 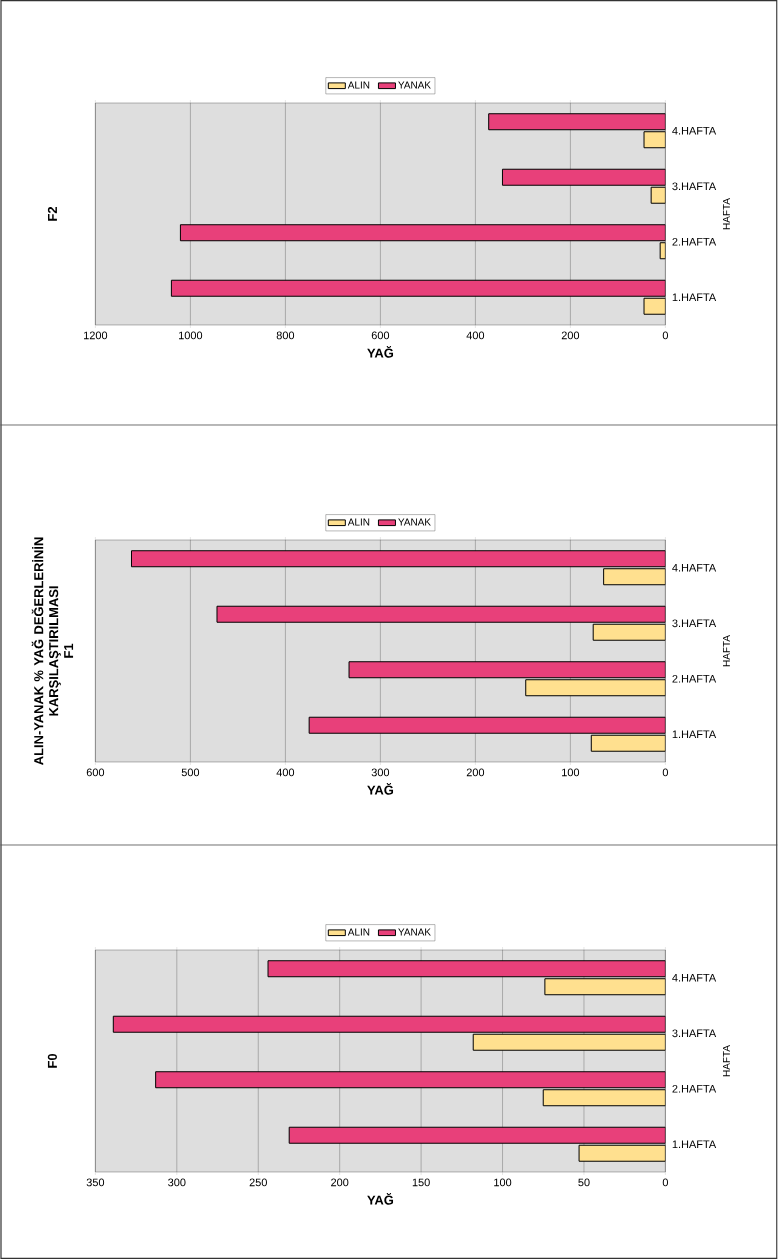 I want to click on text: ALIN-YANAK % YAĞ DEĞERLERİNİN KARŞILAŞTIRILMASI, so click(x=46, y=651).